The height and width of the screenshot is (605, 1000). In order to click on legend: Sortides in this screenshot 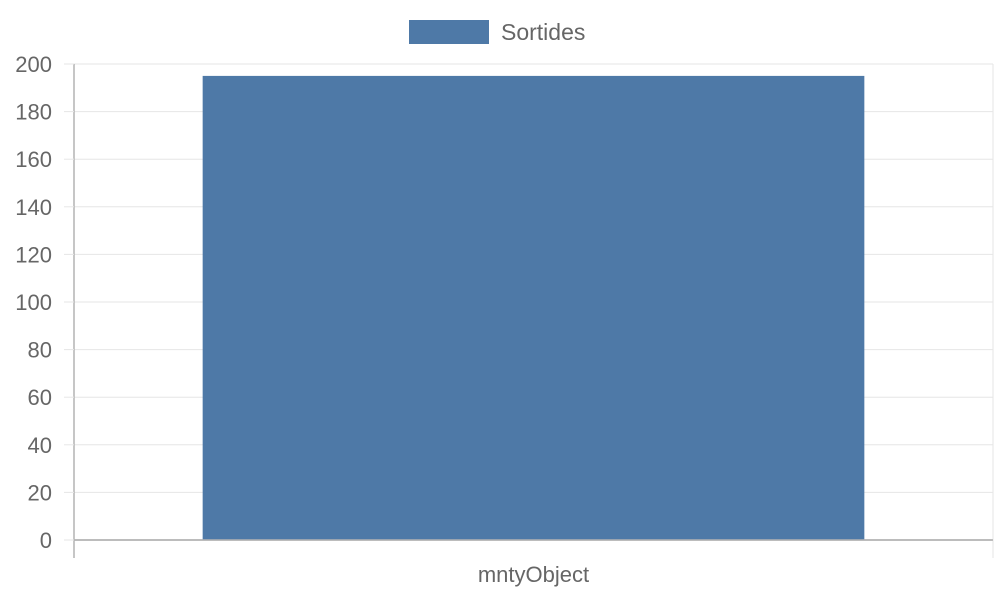, I will do `click(497, 32)`.